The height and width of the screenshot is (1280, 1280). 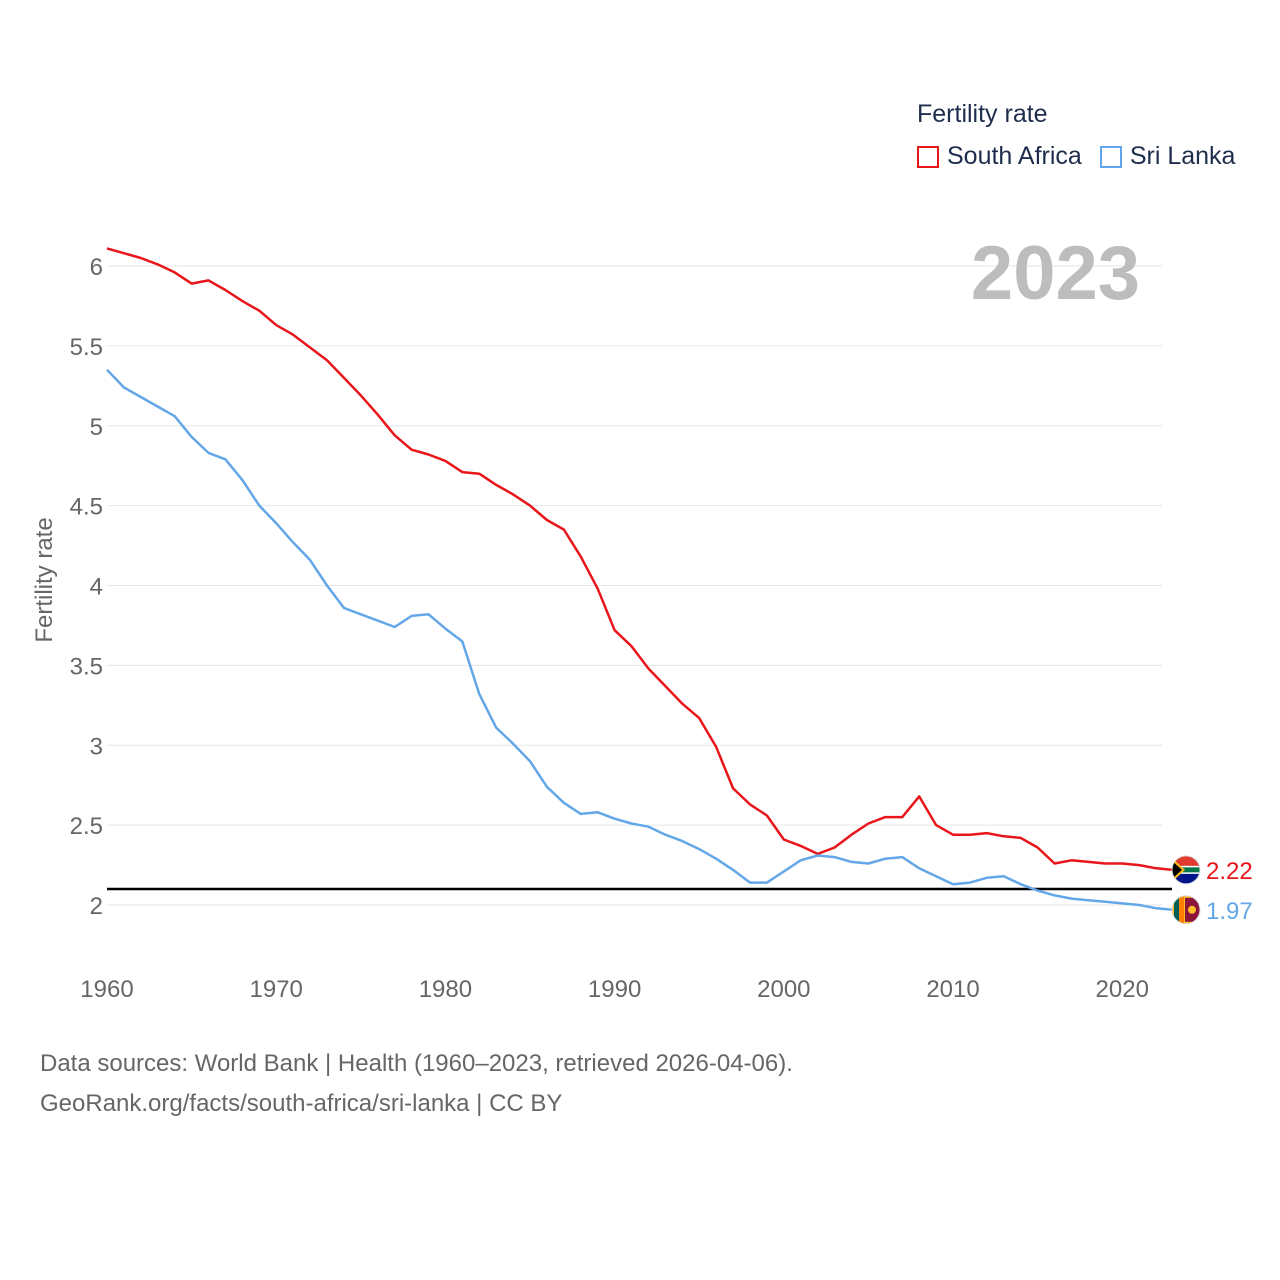 I want to click on legend-item-sri-lanka: Sri Lanka, so click(x=1167, y=156).